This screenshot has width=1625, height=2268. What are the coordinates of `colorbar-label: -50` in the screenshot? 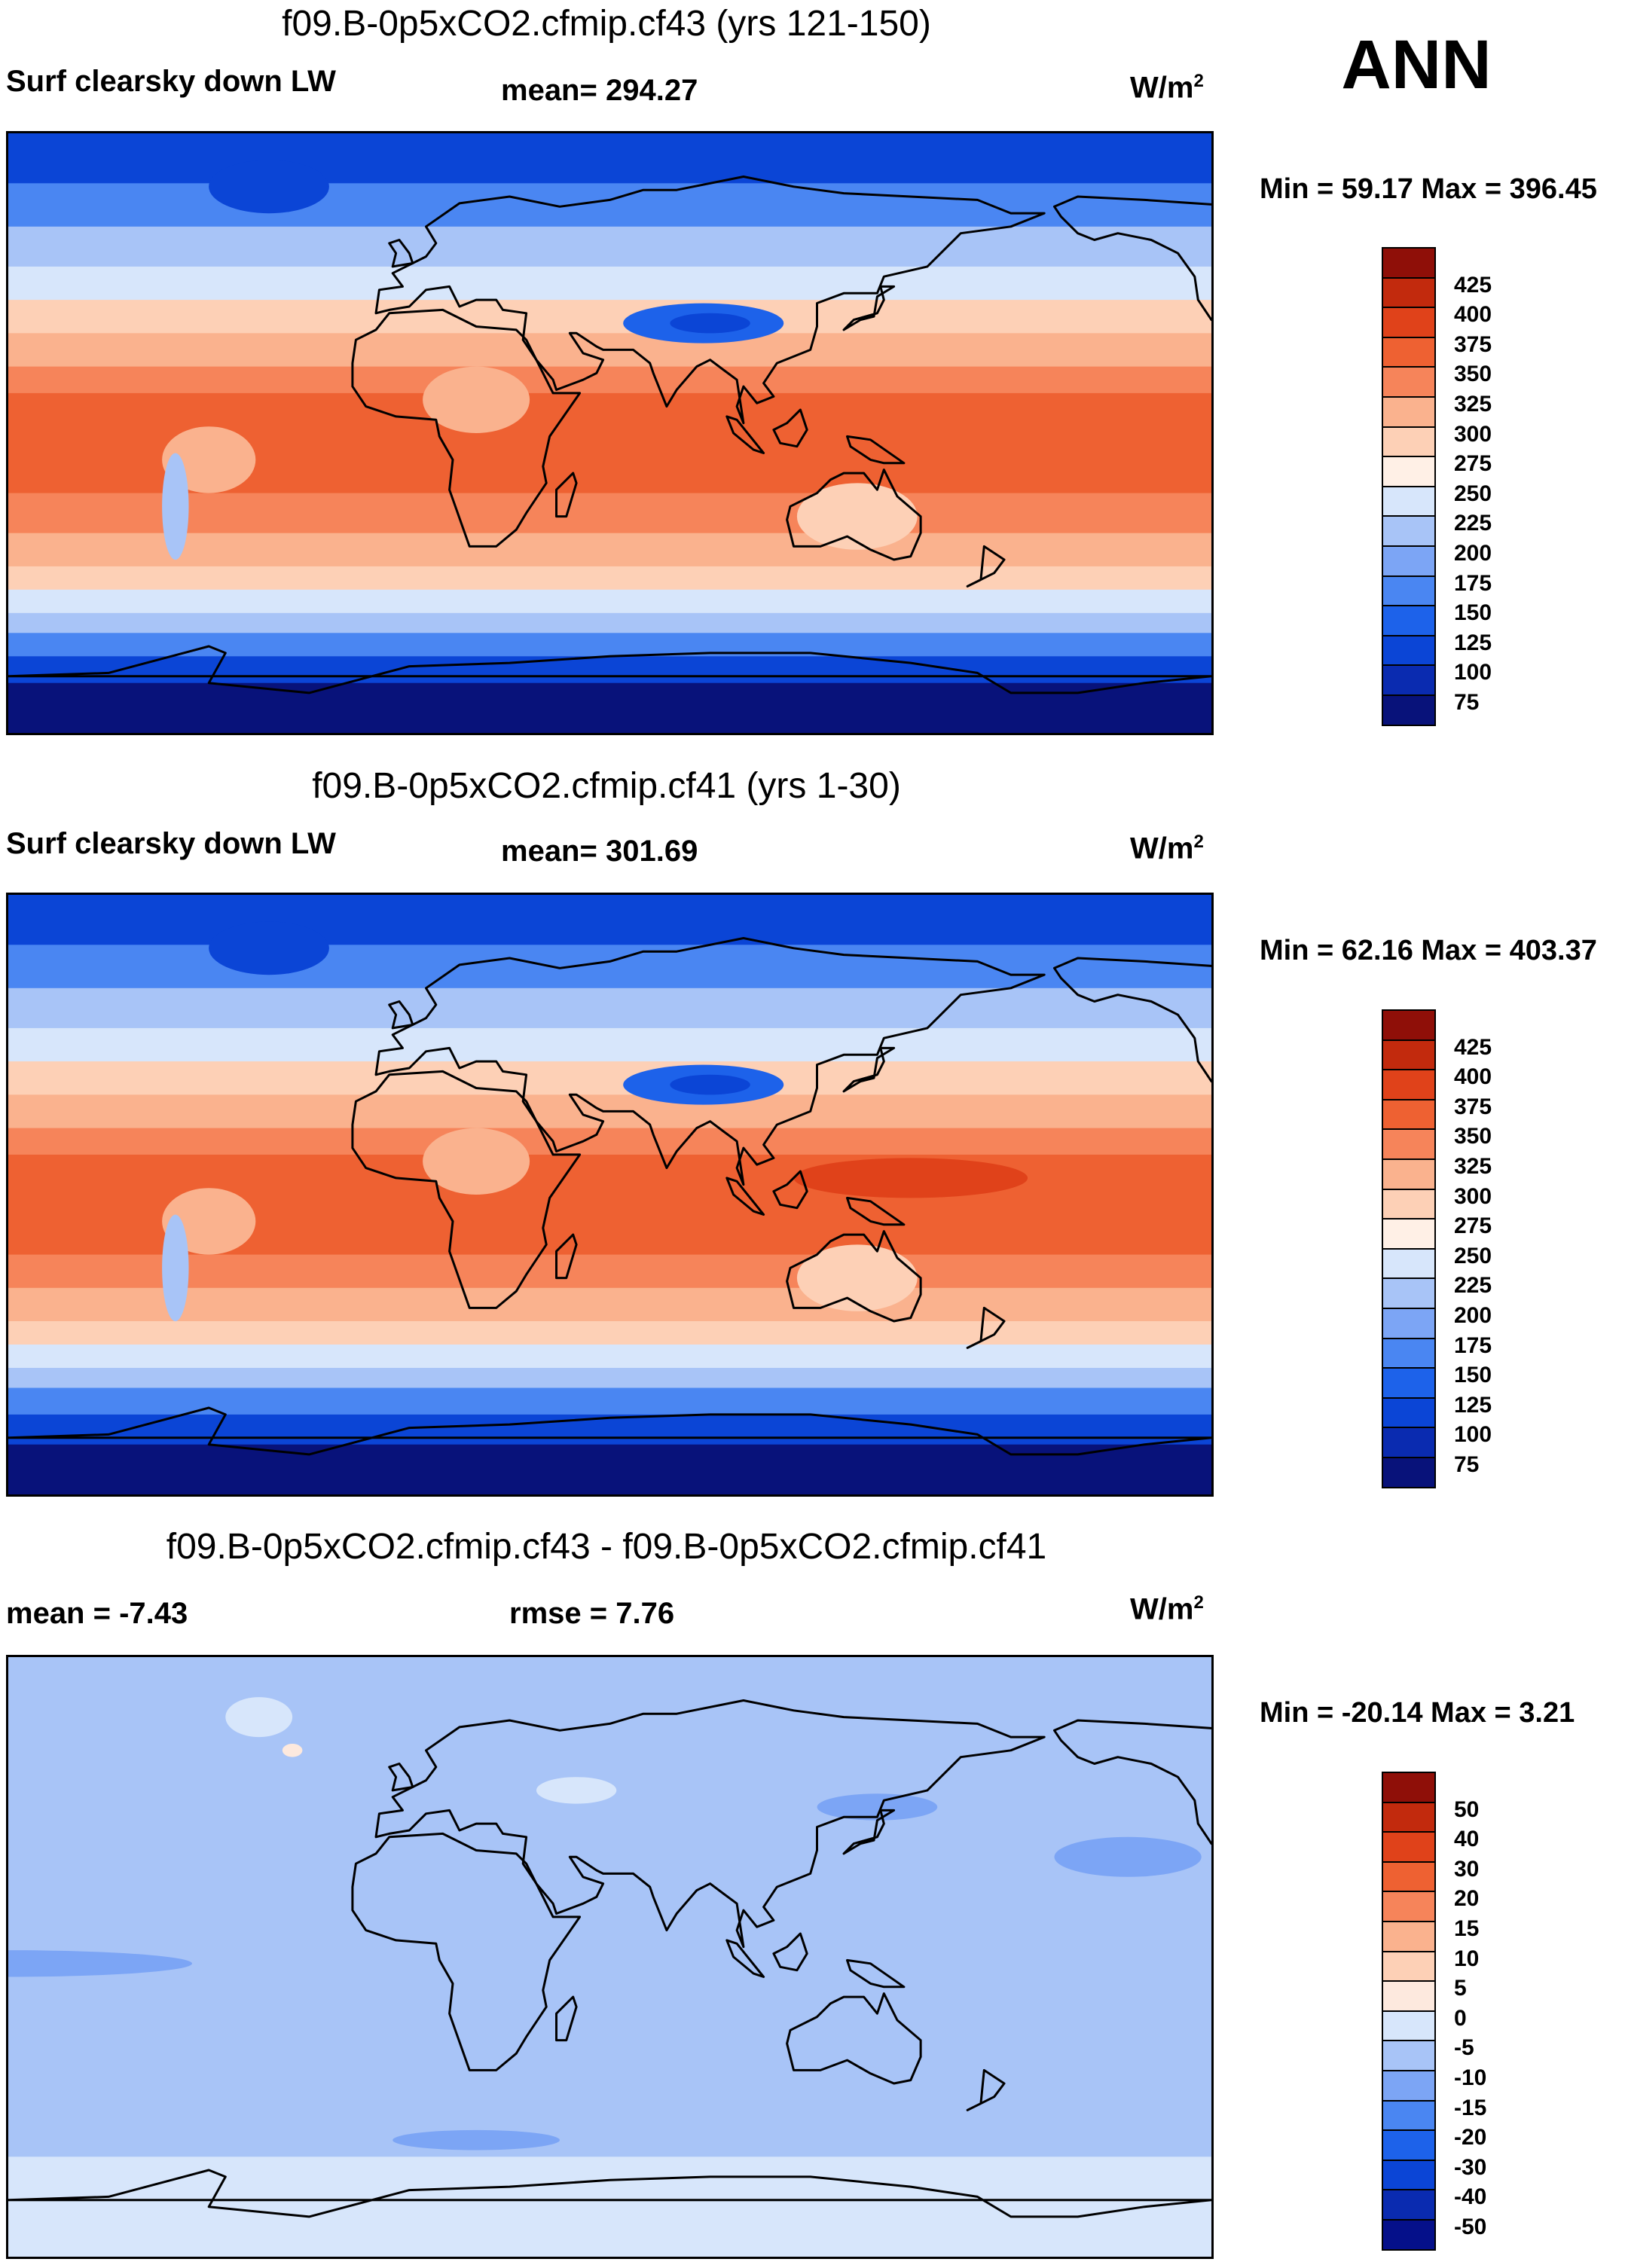 It's located at (1470, 2227).